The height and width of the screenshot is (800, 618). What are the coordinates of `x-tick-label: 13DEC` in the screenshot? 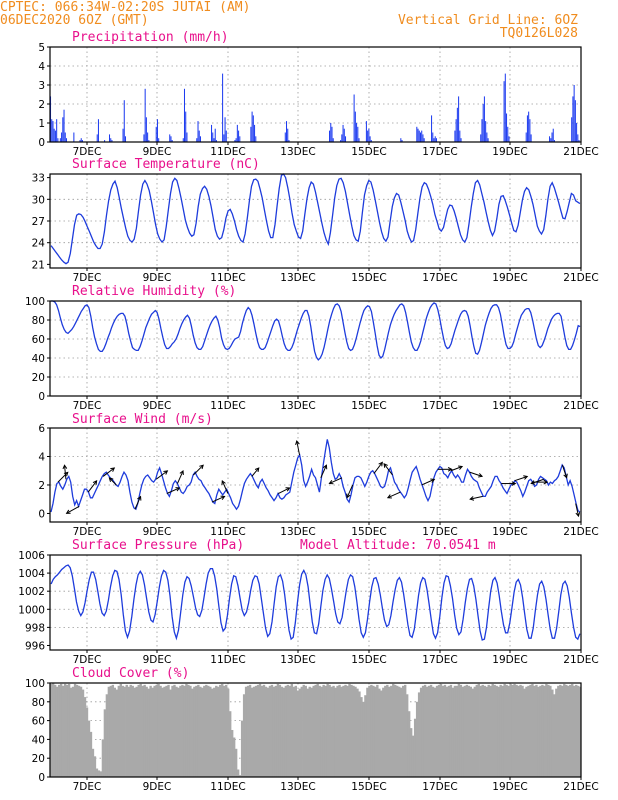 It's located at (297, 787).